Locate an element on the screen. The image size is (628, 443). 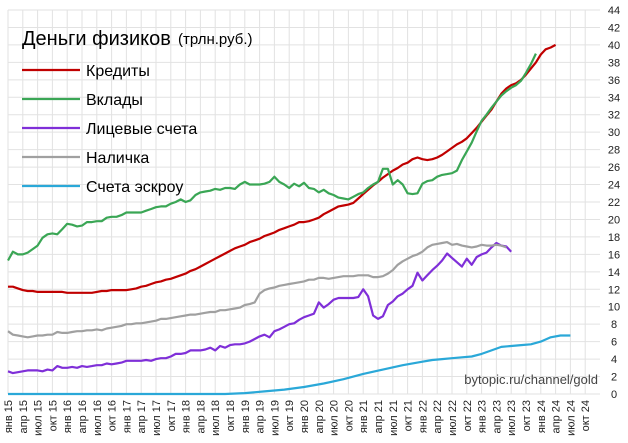
x-tick-label: апр 19 is located at coordinates (261, 416).